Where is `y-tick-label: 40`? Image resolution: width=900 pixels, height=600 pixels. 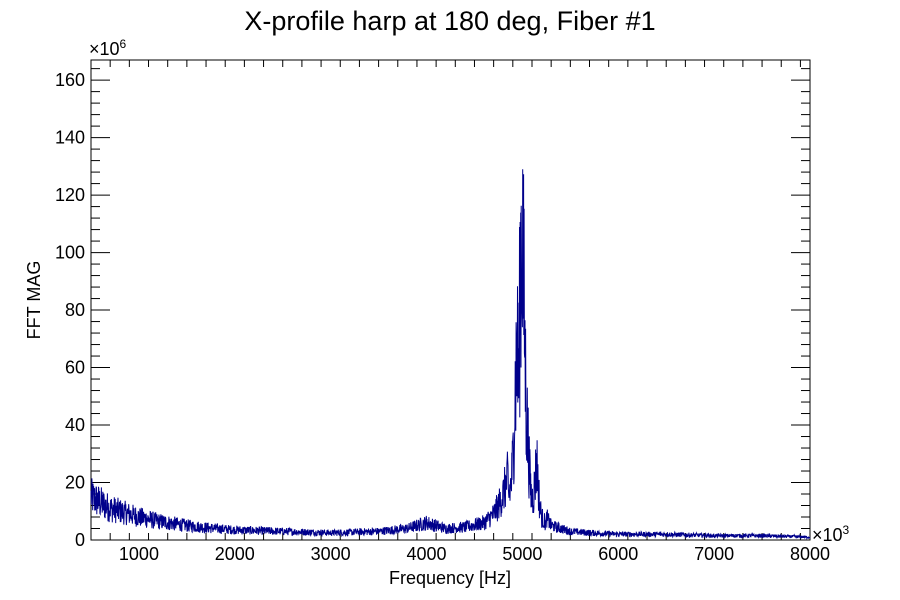
y-tick-label: 40 is located at coordinates (75, 425).